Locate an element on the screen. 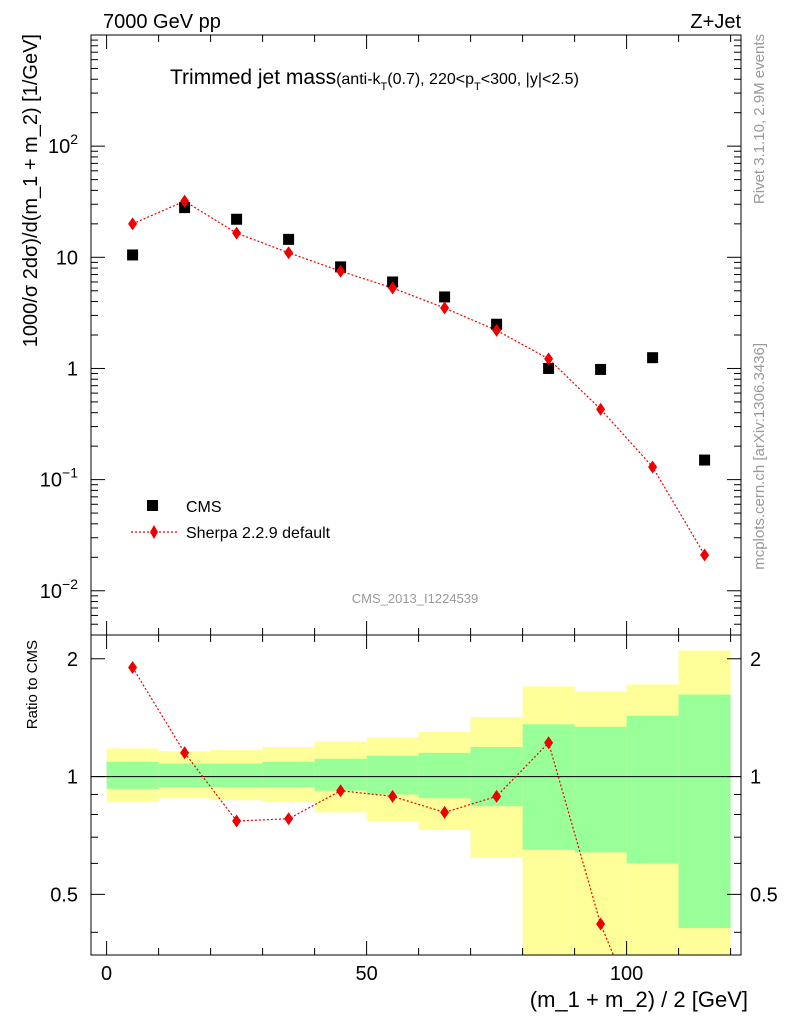  y-tick-label-top: 10 is located at coordinates (67, 258).